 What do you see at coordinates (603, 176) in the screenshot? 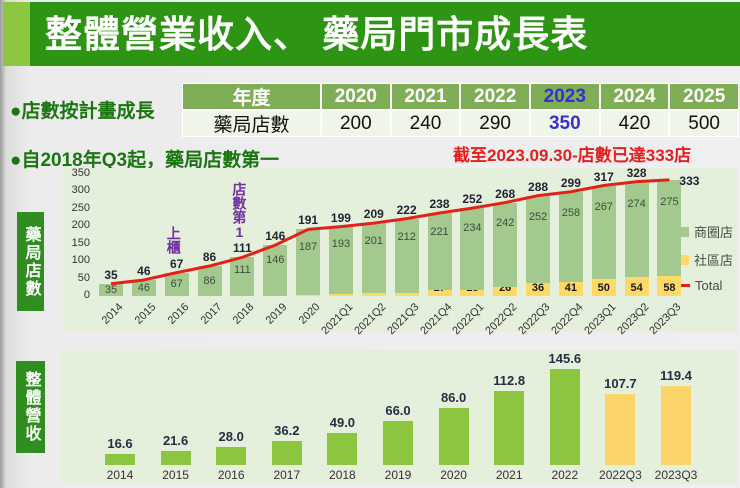
I see `total-value-label: 317` at bounding box center [603, 176].